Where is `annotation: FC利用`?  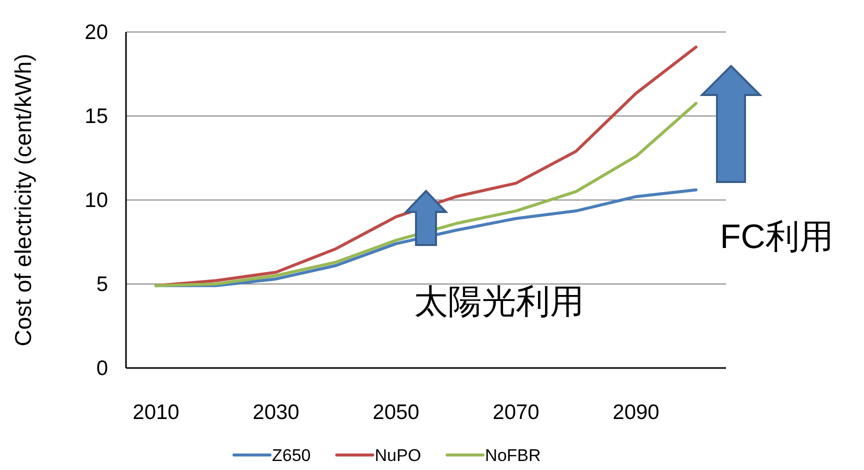 annotation: FC利用 is located at coordinates (777, 237).